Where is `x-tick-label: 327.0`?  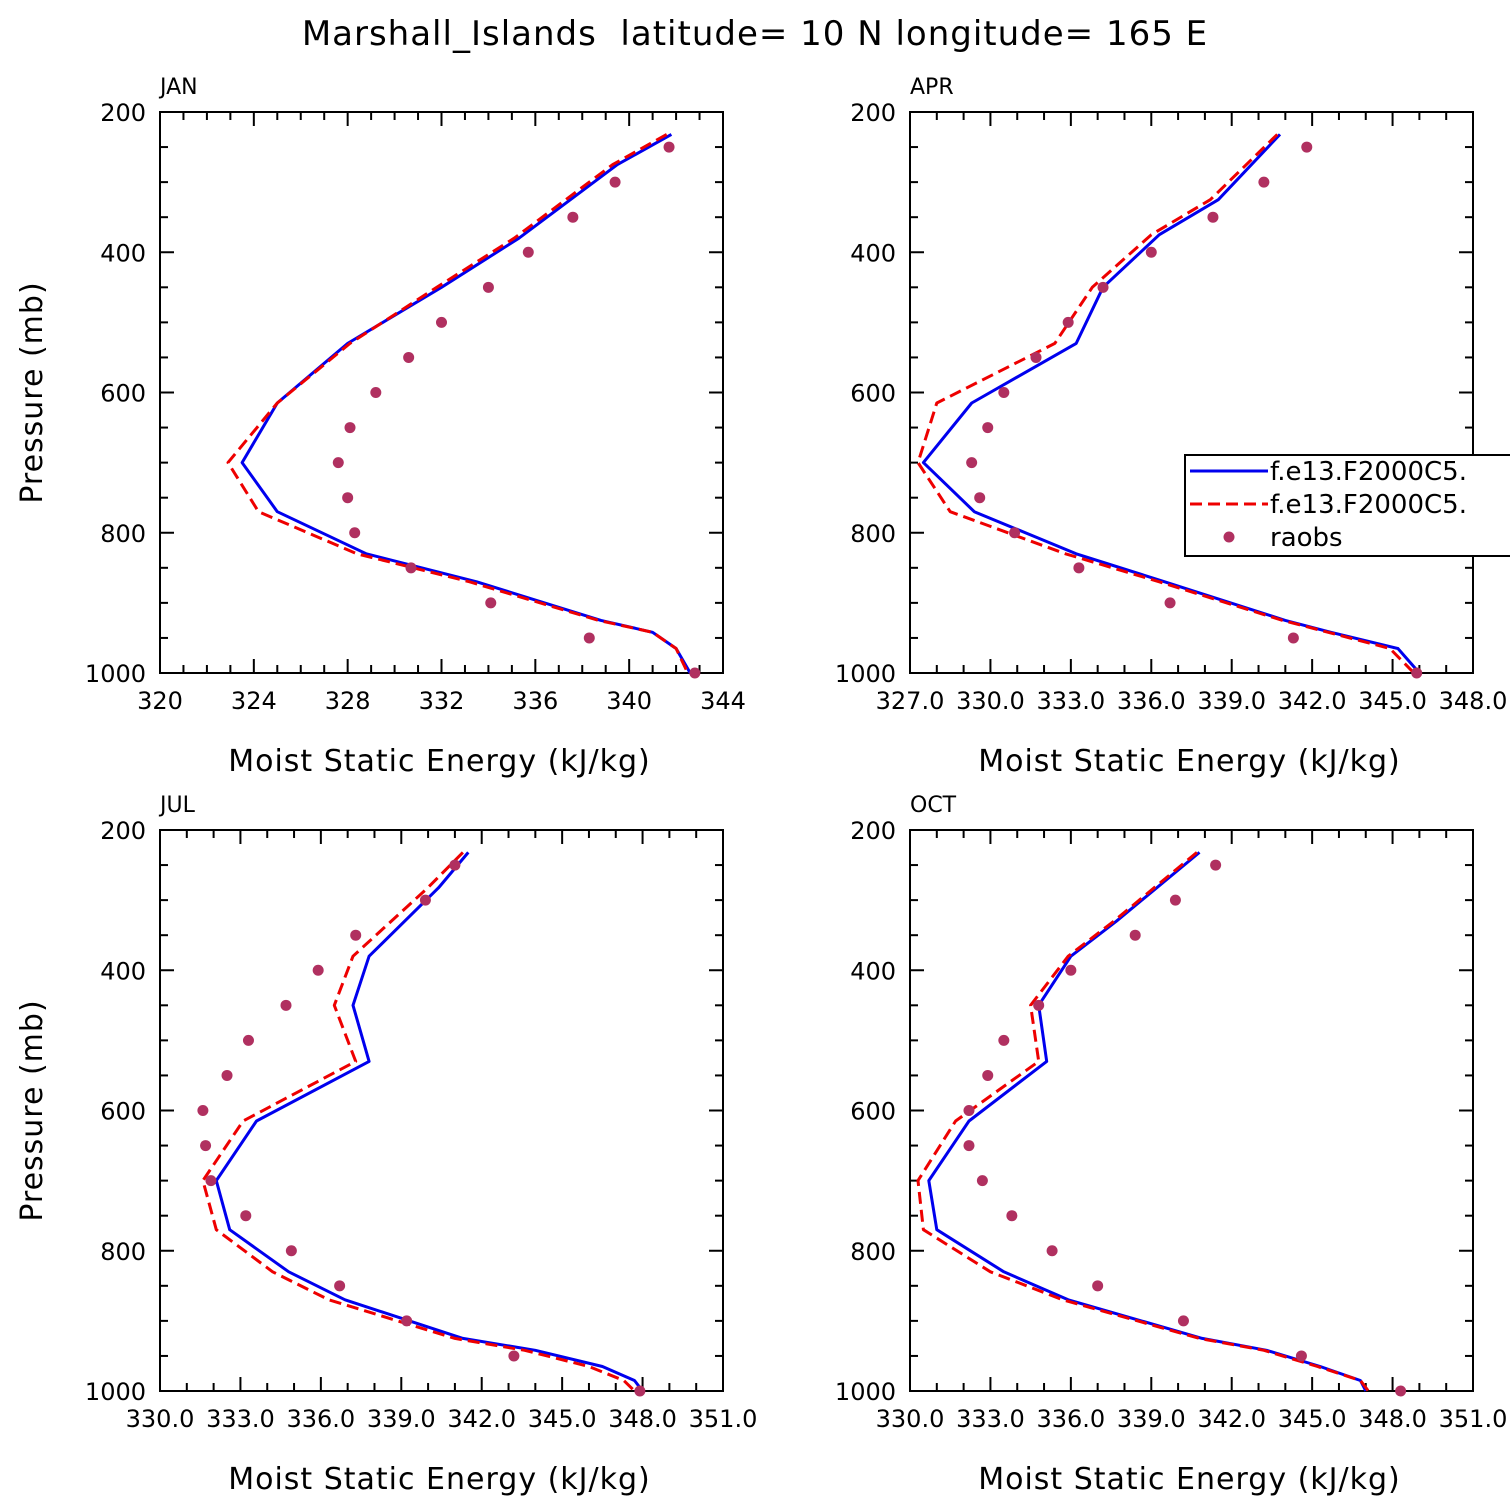 x-tick-label: 327.0 is located at coordinates (910, 701).